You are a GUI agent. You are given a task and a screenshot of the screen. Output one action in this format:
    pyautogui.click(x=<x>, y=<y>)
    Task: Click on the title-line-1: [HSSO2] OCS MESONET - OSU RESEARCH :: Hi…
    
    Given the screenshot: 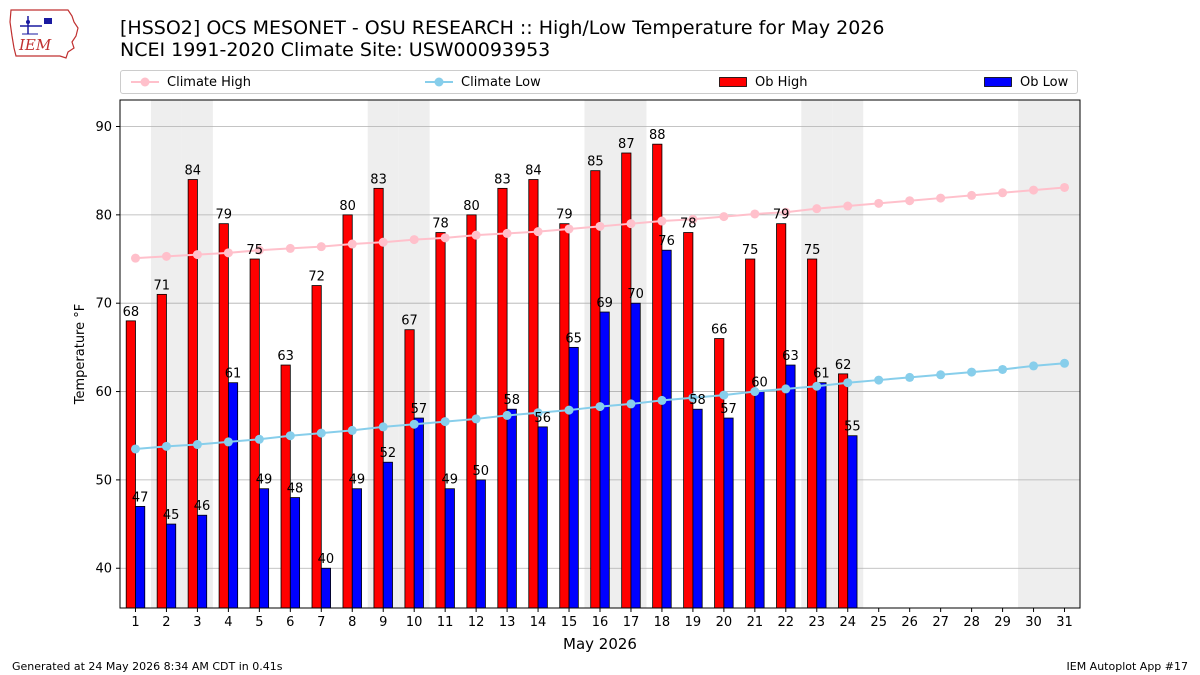 What is the action you would take?
    pyautogui.click(x=502, y=28)
    